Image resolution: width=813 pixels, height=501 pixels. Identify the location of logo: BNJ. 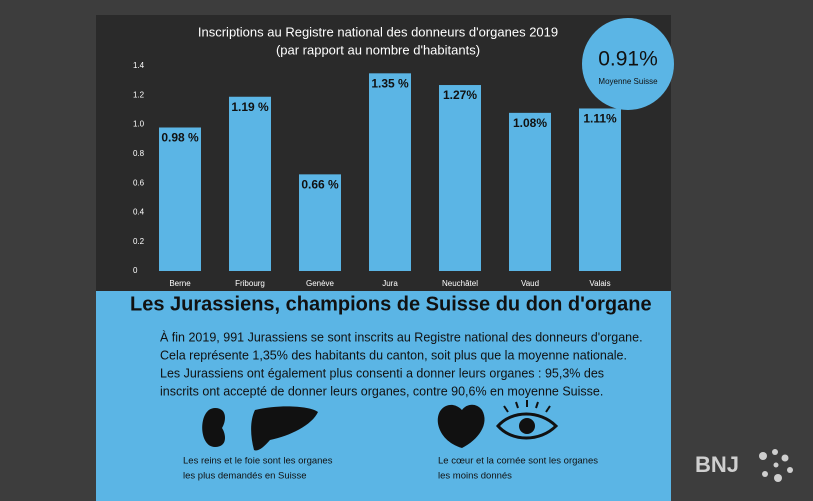
(717, 464).